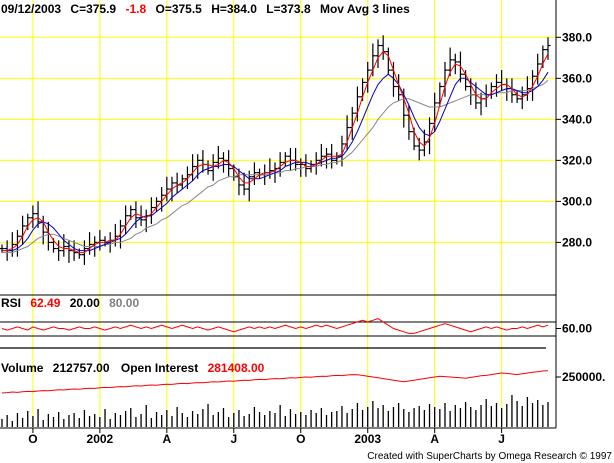 The width and height of the screenshot is (614, 463). I want to click on x-axis-labels: O 2002 A J O 2003 A J, so click(266, 437).